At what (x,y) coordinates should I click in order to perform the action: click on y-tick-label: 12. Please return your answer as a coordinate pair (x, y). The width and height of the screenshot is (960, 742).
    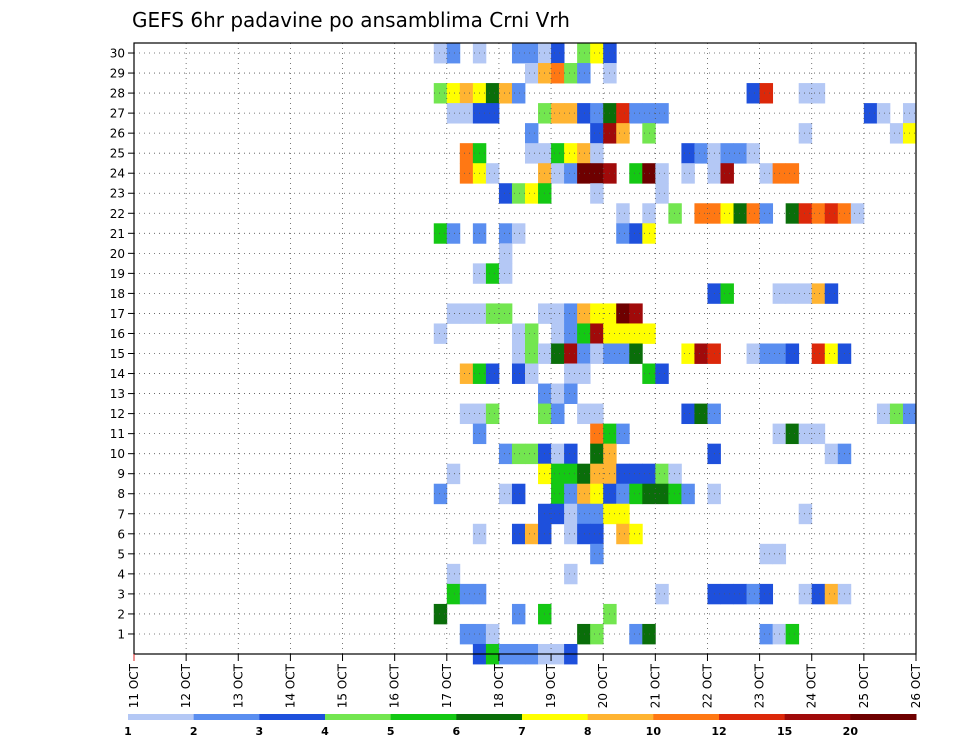
    Looking at the image, I should click on (117, 414).